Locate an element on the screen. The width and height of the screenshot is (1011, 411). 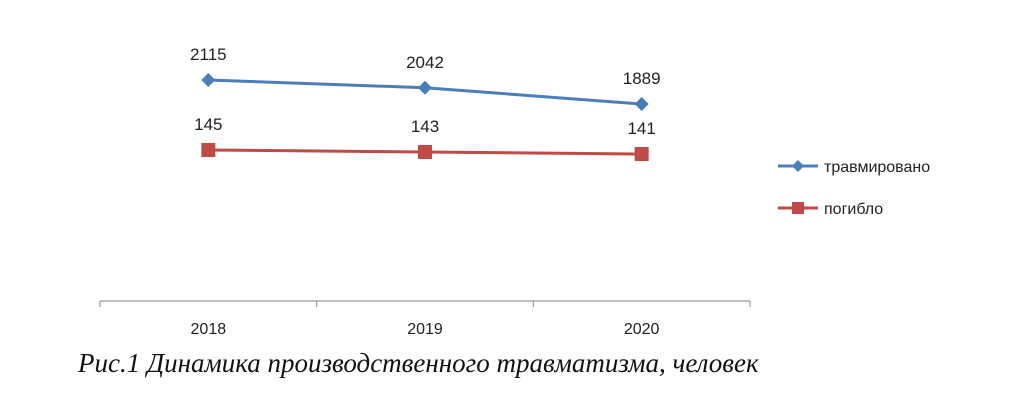
data-label: 143 is located at coordinates (425, 126).